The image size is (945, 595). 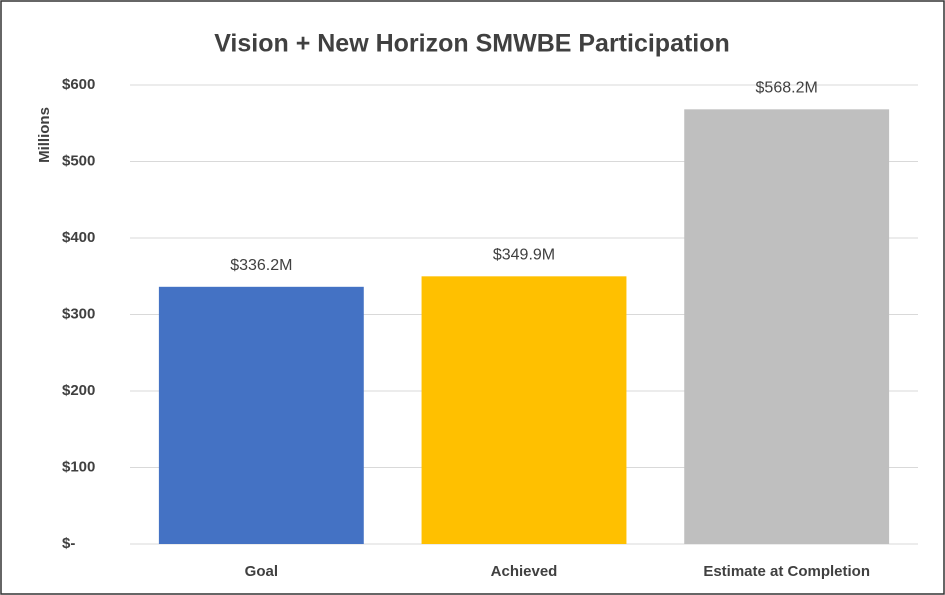 What do you see at coordinates (78, 313) in the screenshot?
I see `y-tick-label: $300` at bounding box center [78, 313].